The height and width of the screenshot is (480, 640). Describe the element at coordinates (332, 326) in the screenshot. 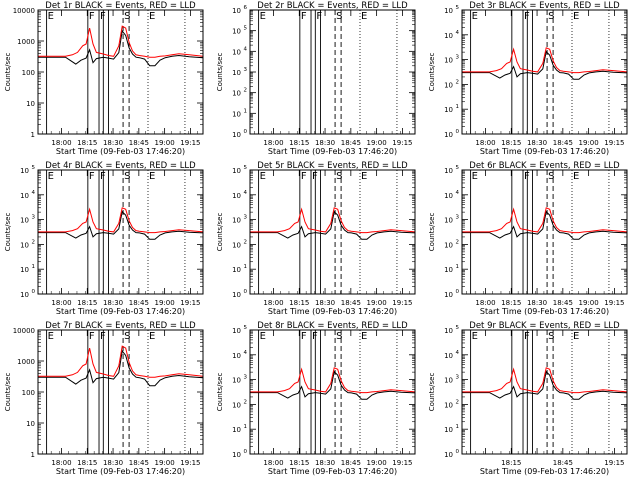

I see `chart-title: Det 8r BLACK = Events, RED = LLD` at that location.